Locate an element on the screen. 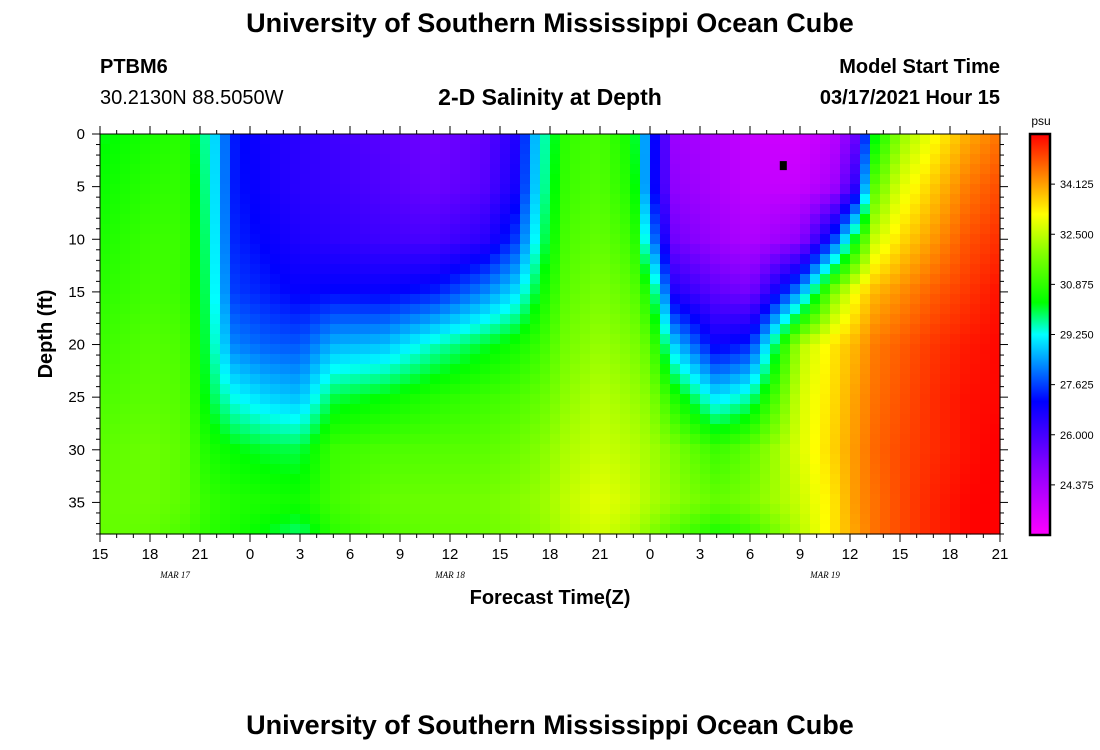 The height and width of the screenshot is (750, 1100). x-tick-label: 3 is located at coordinates (300, 554).